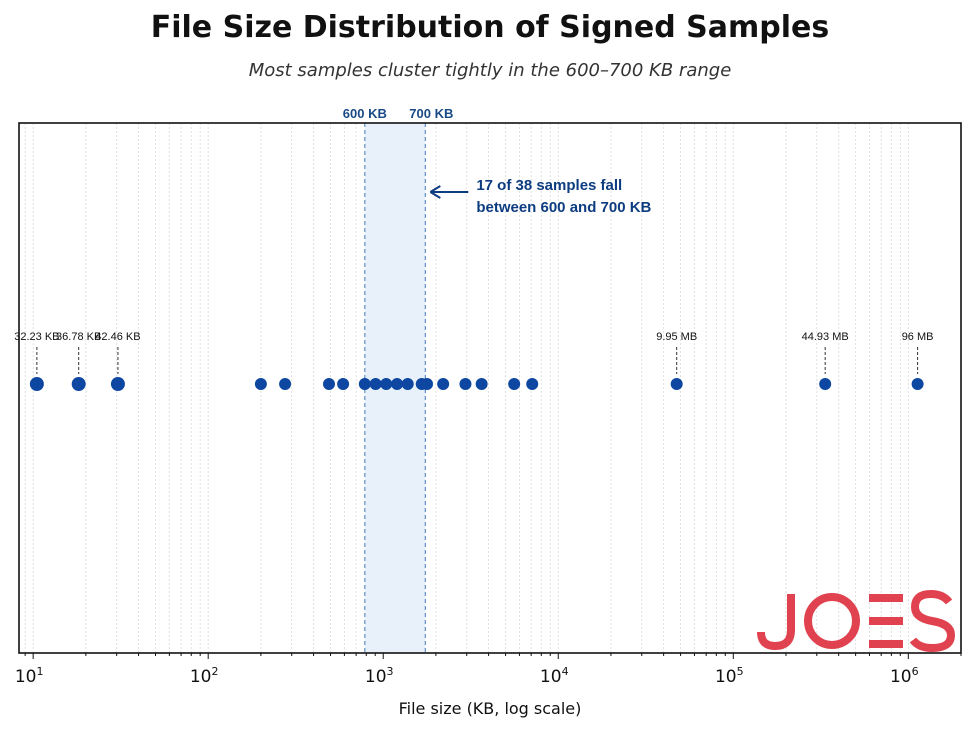 This screenshot has width=980, height=735. Describe the element at coordinates (549, 185) in the screenshot. I see `annotation-text-line: 17 of 38 samples fall` at that location.